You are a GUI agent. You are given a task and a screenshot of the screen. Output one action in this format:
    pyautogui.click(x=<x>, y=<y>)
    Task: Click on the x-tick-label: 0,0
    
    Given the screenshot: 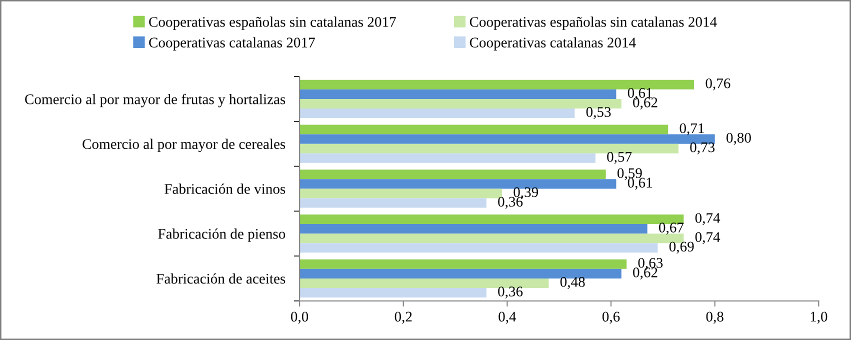 What is the action you would take?
    pyautogui.click(x=299, y=318)
    